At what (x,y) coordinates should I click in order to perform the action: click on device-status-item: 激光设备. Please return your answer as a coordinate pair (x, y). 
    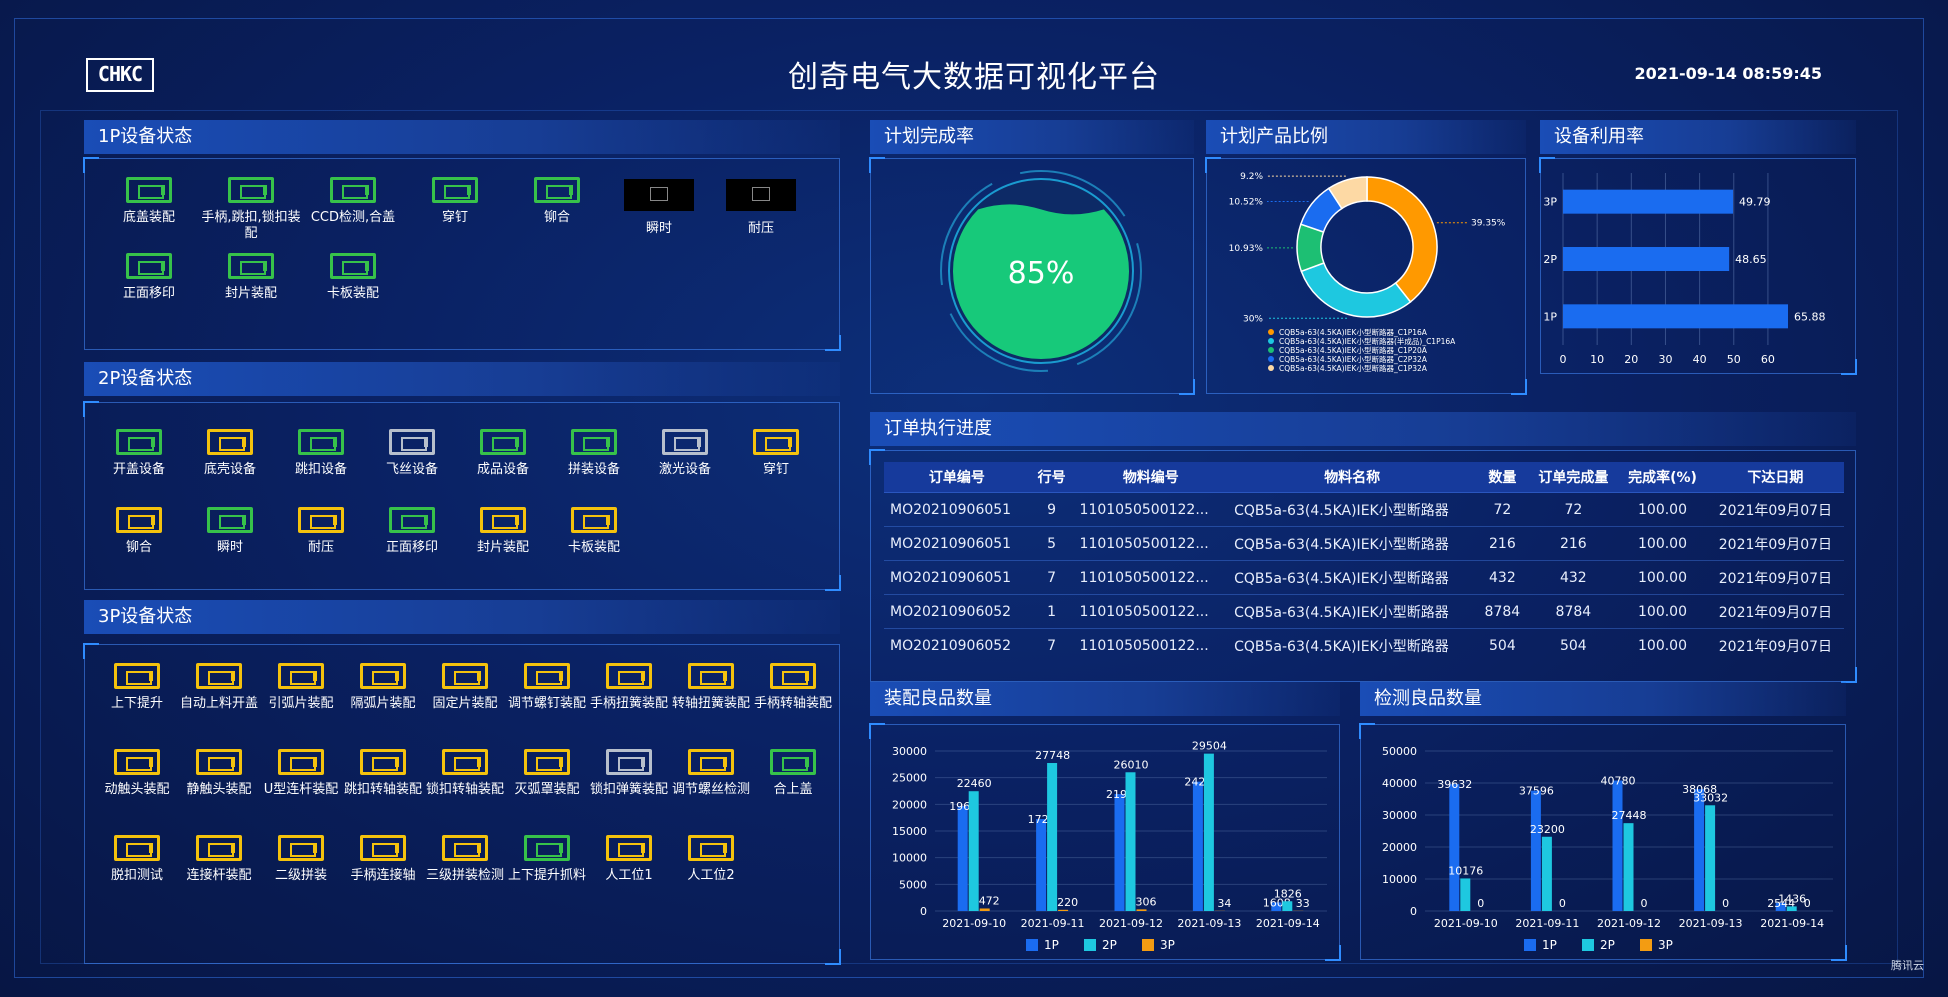
    Looking at the image, I should click on (685, 453).